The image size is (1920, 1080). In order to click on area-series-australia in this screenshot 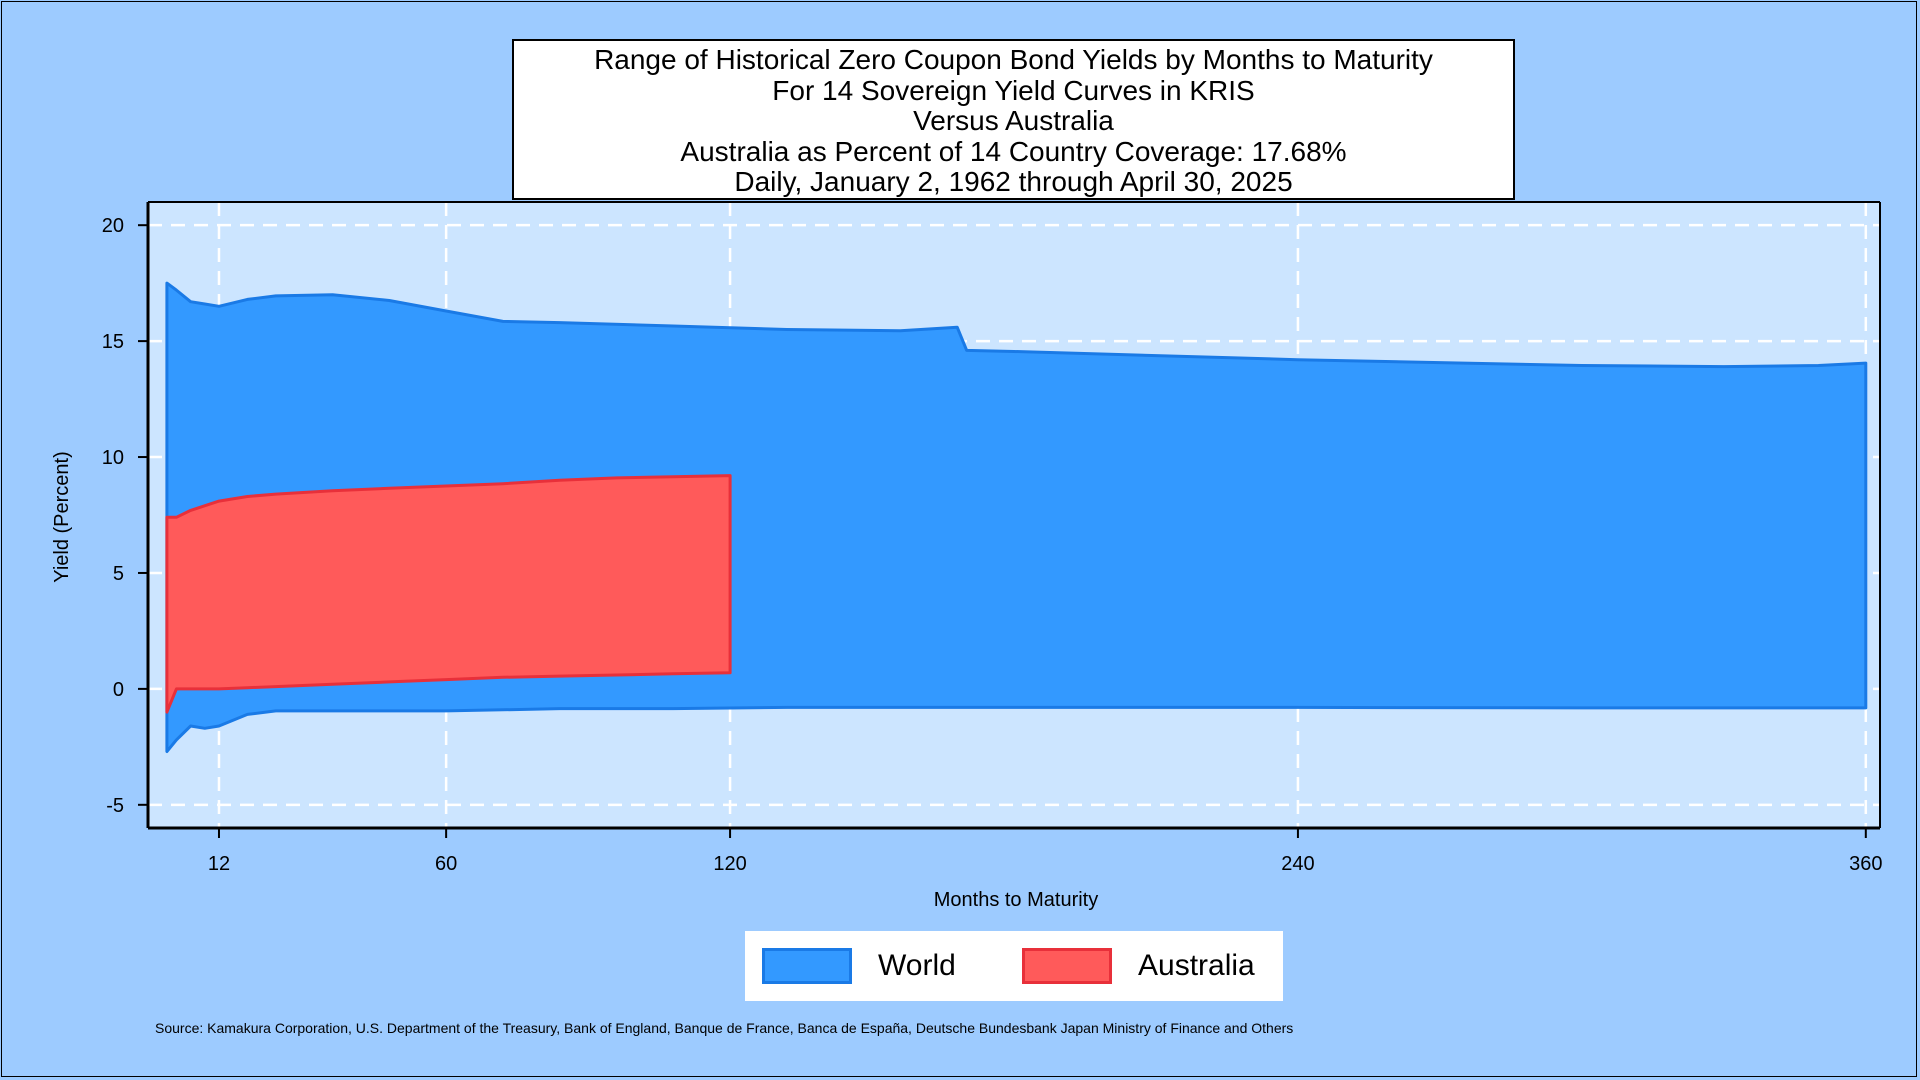, I will do `click(448, 594)`.